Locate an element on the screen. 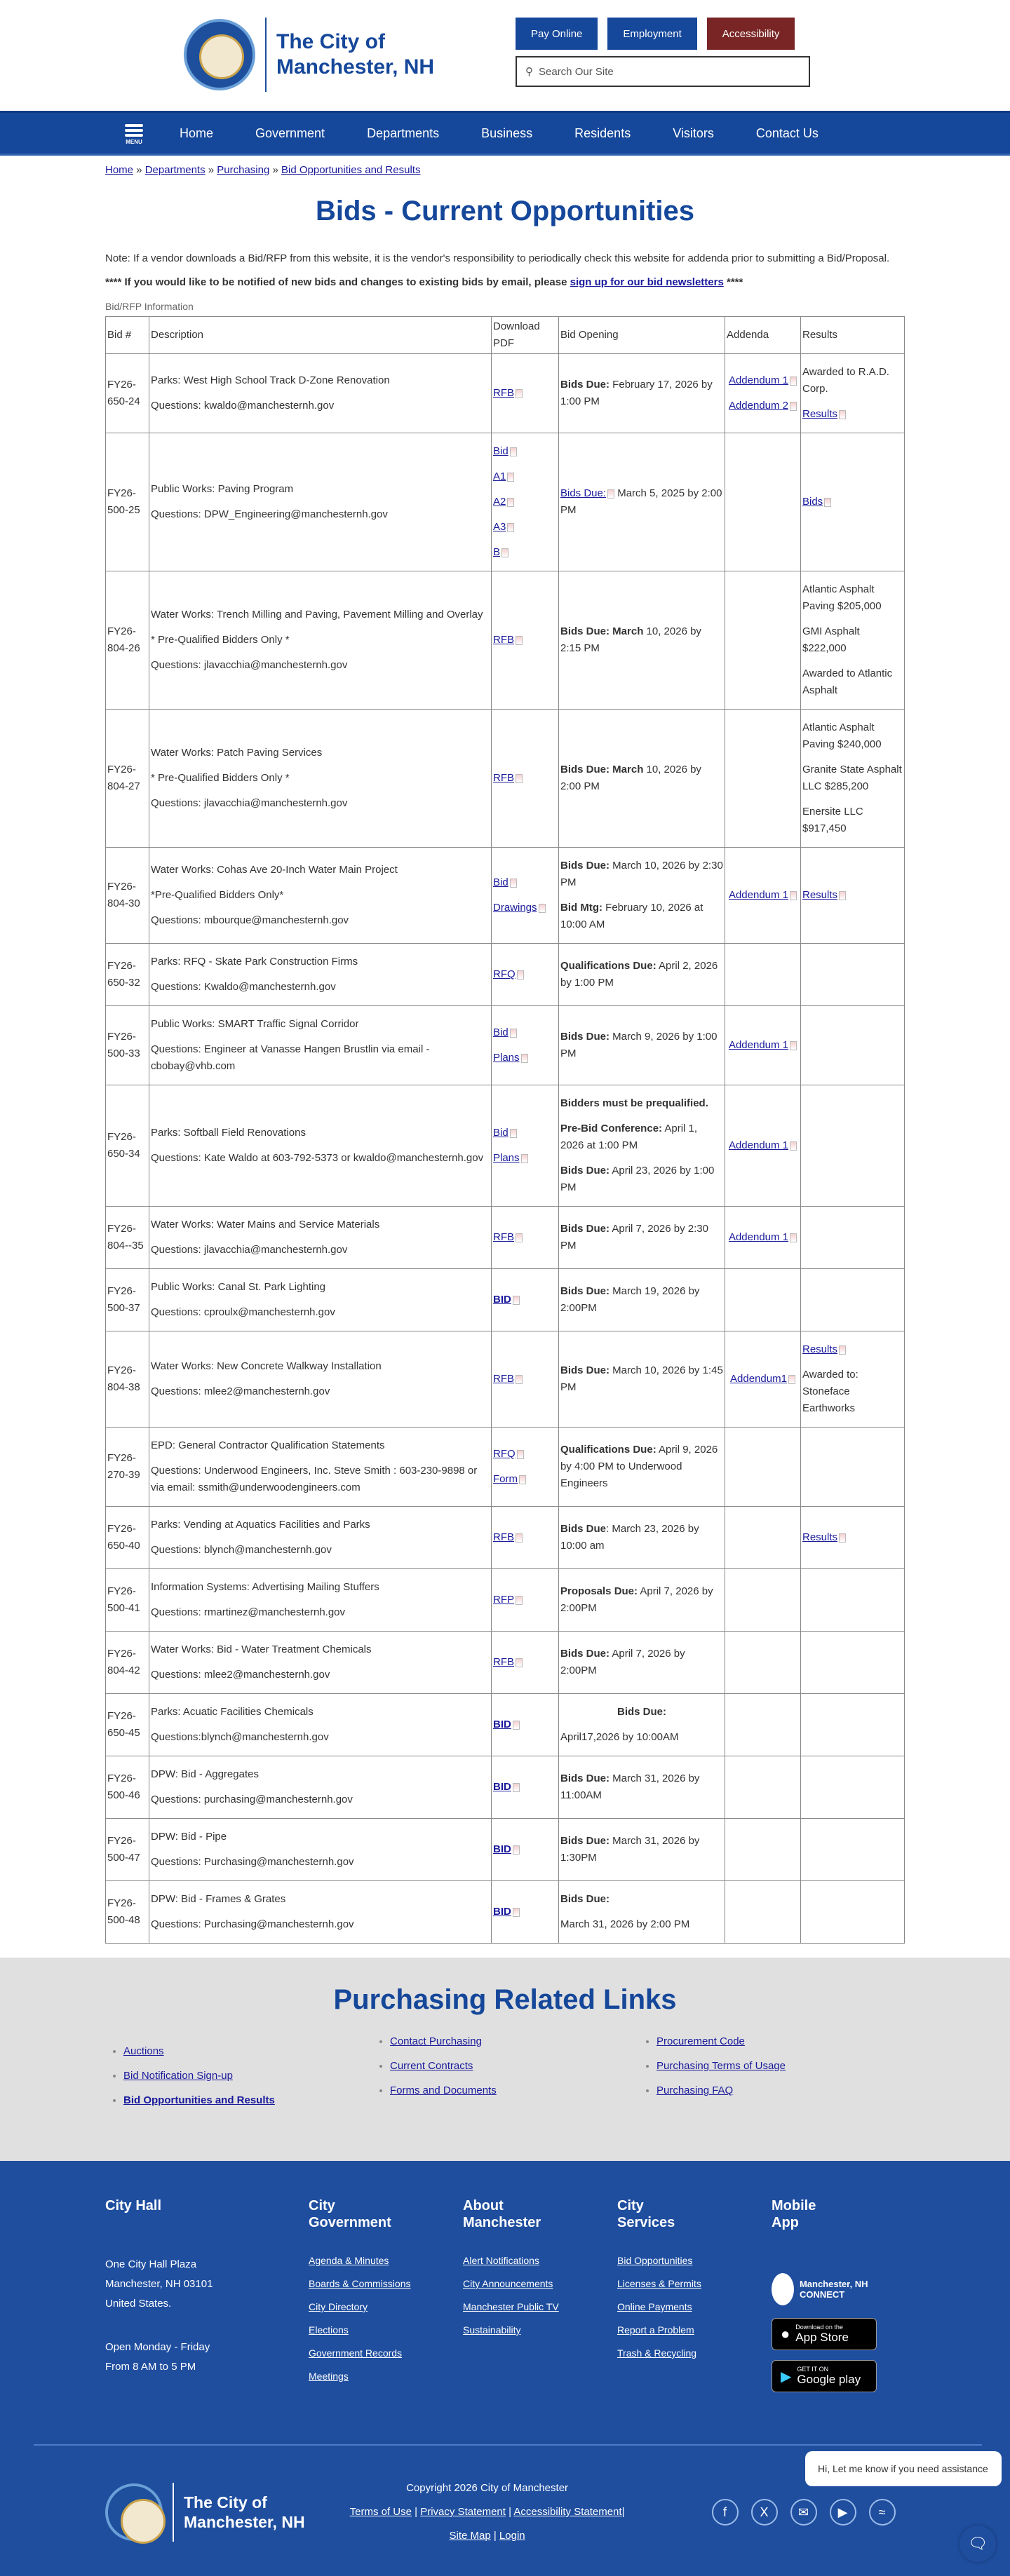 The image size is (1010, 2576). login-link: Login is located at coordinates (512, 2536).